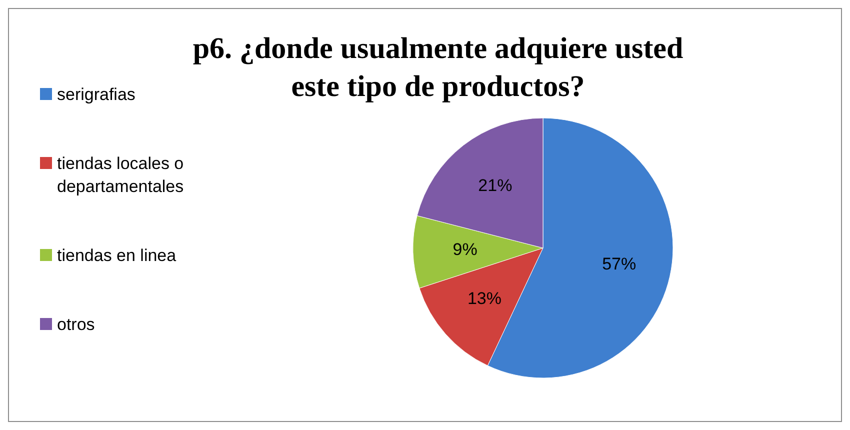 Image resolution: width=850 pixels, height=430 pixels. Describe the element at coordinates (484, 298) in the screenshot. I see `data-label: 13%` at that location.